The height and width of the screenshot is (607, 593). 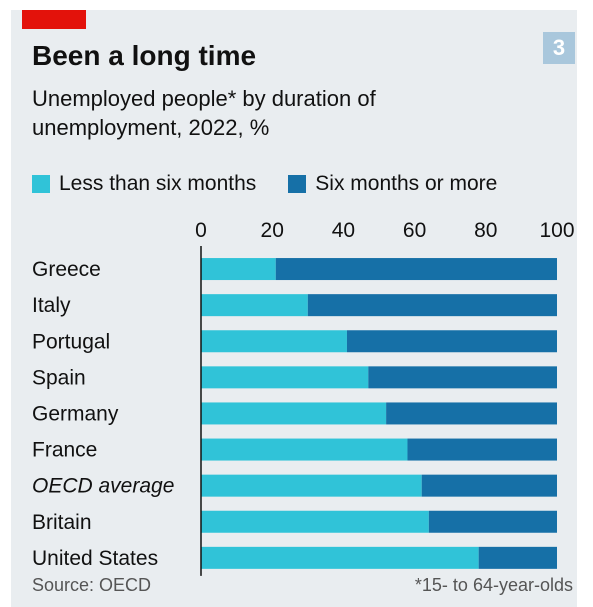 I want to click on legend-item-short: Less than six months, so click(x=144, y=184).